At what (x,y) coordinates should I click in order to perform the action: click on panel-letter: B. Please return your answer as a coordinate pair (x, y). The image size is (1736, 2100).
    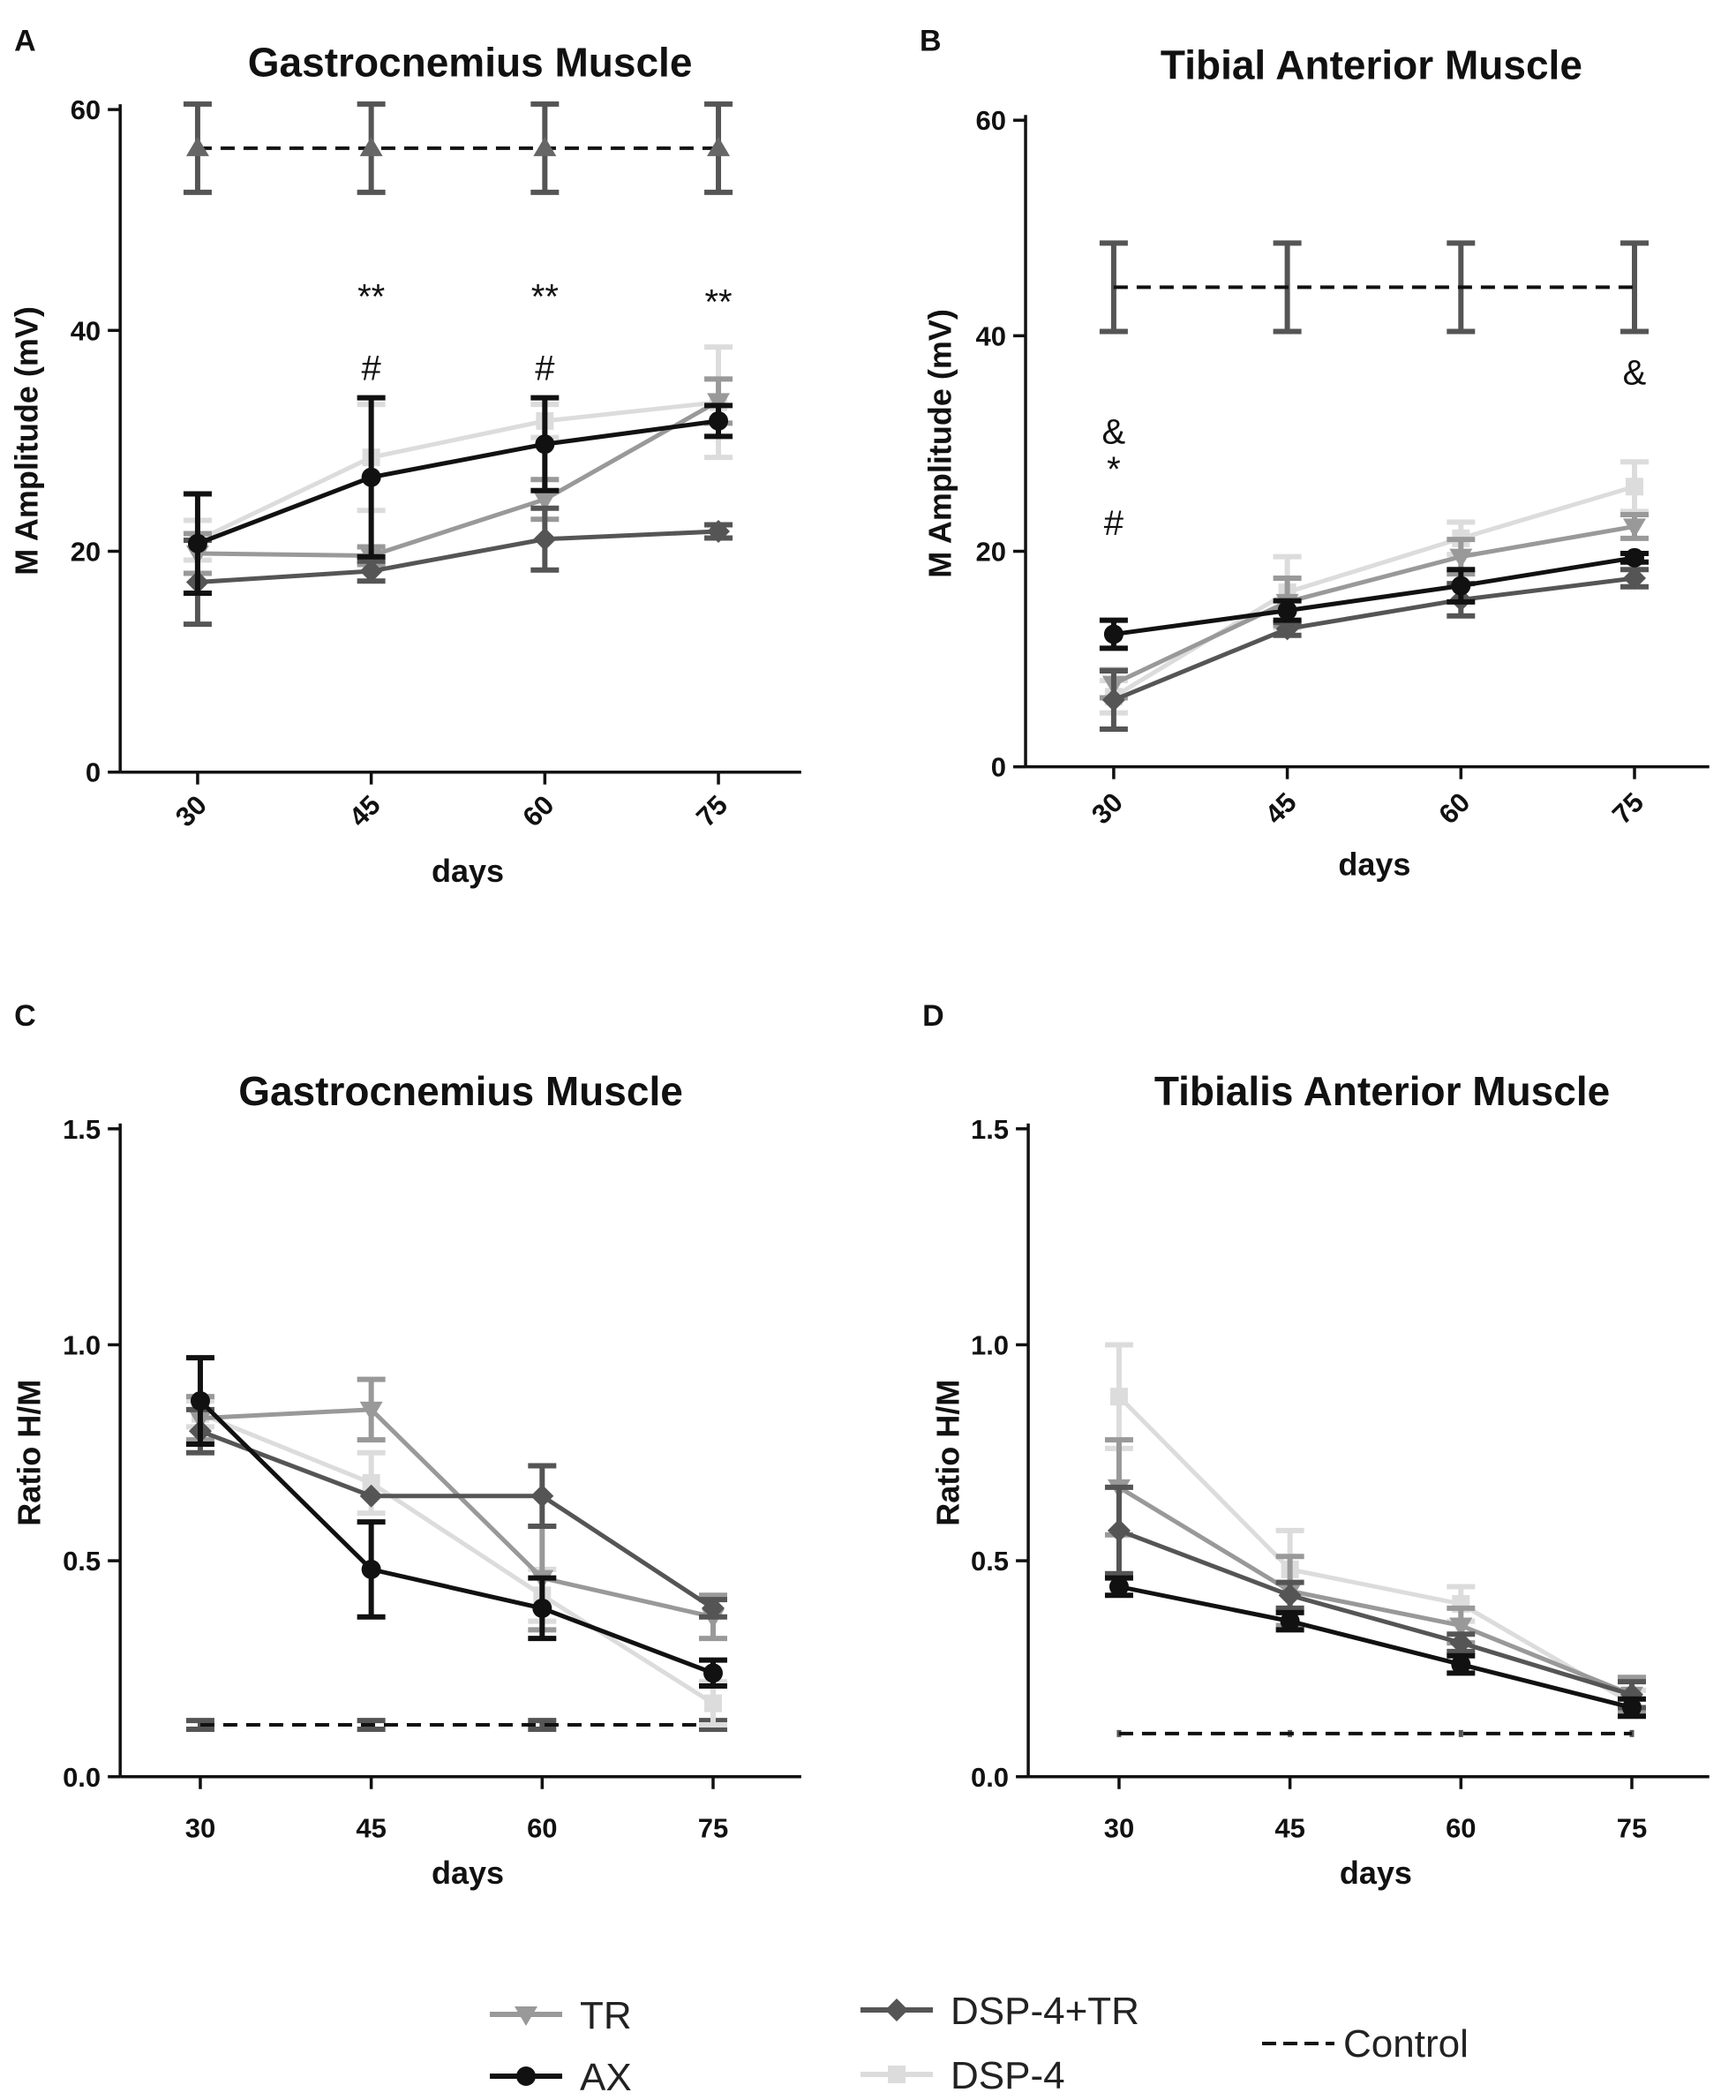
    Looking at the image, I should click on (931, 40).